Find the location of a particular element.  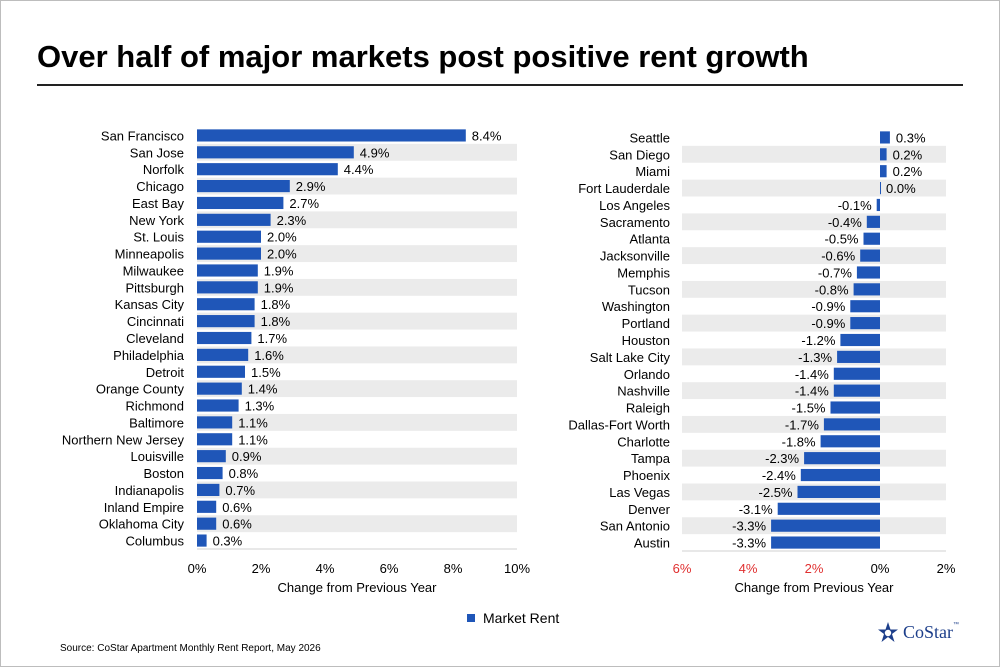

right-category-label: Dallas-Fort Worth is located at coordinates (619, 424).